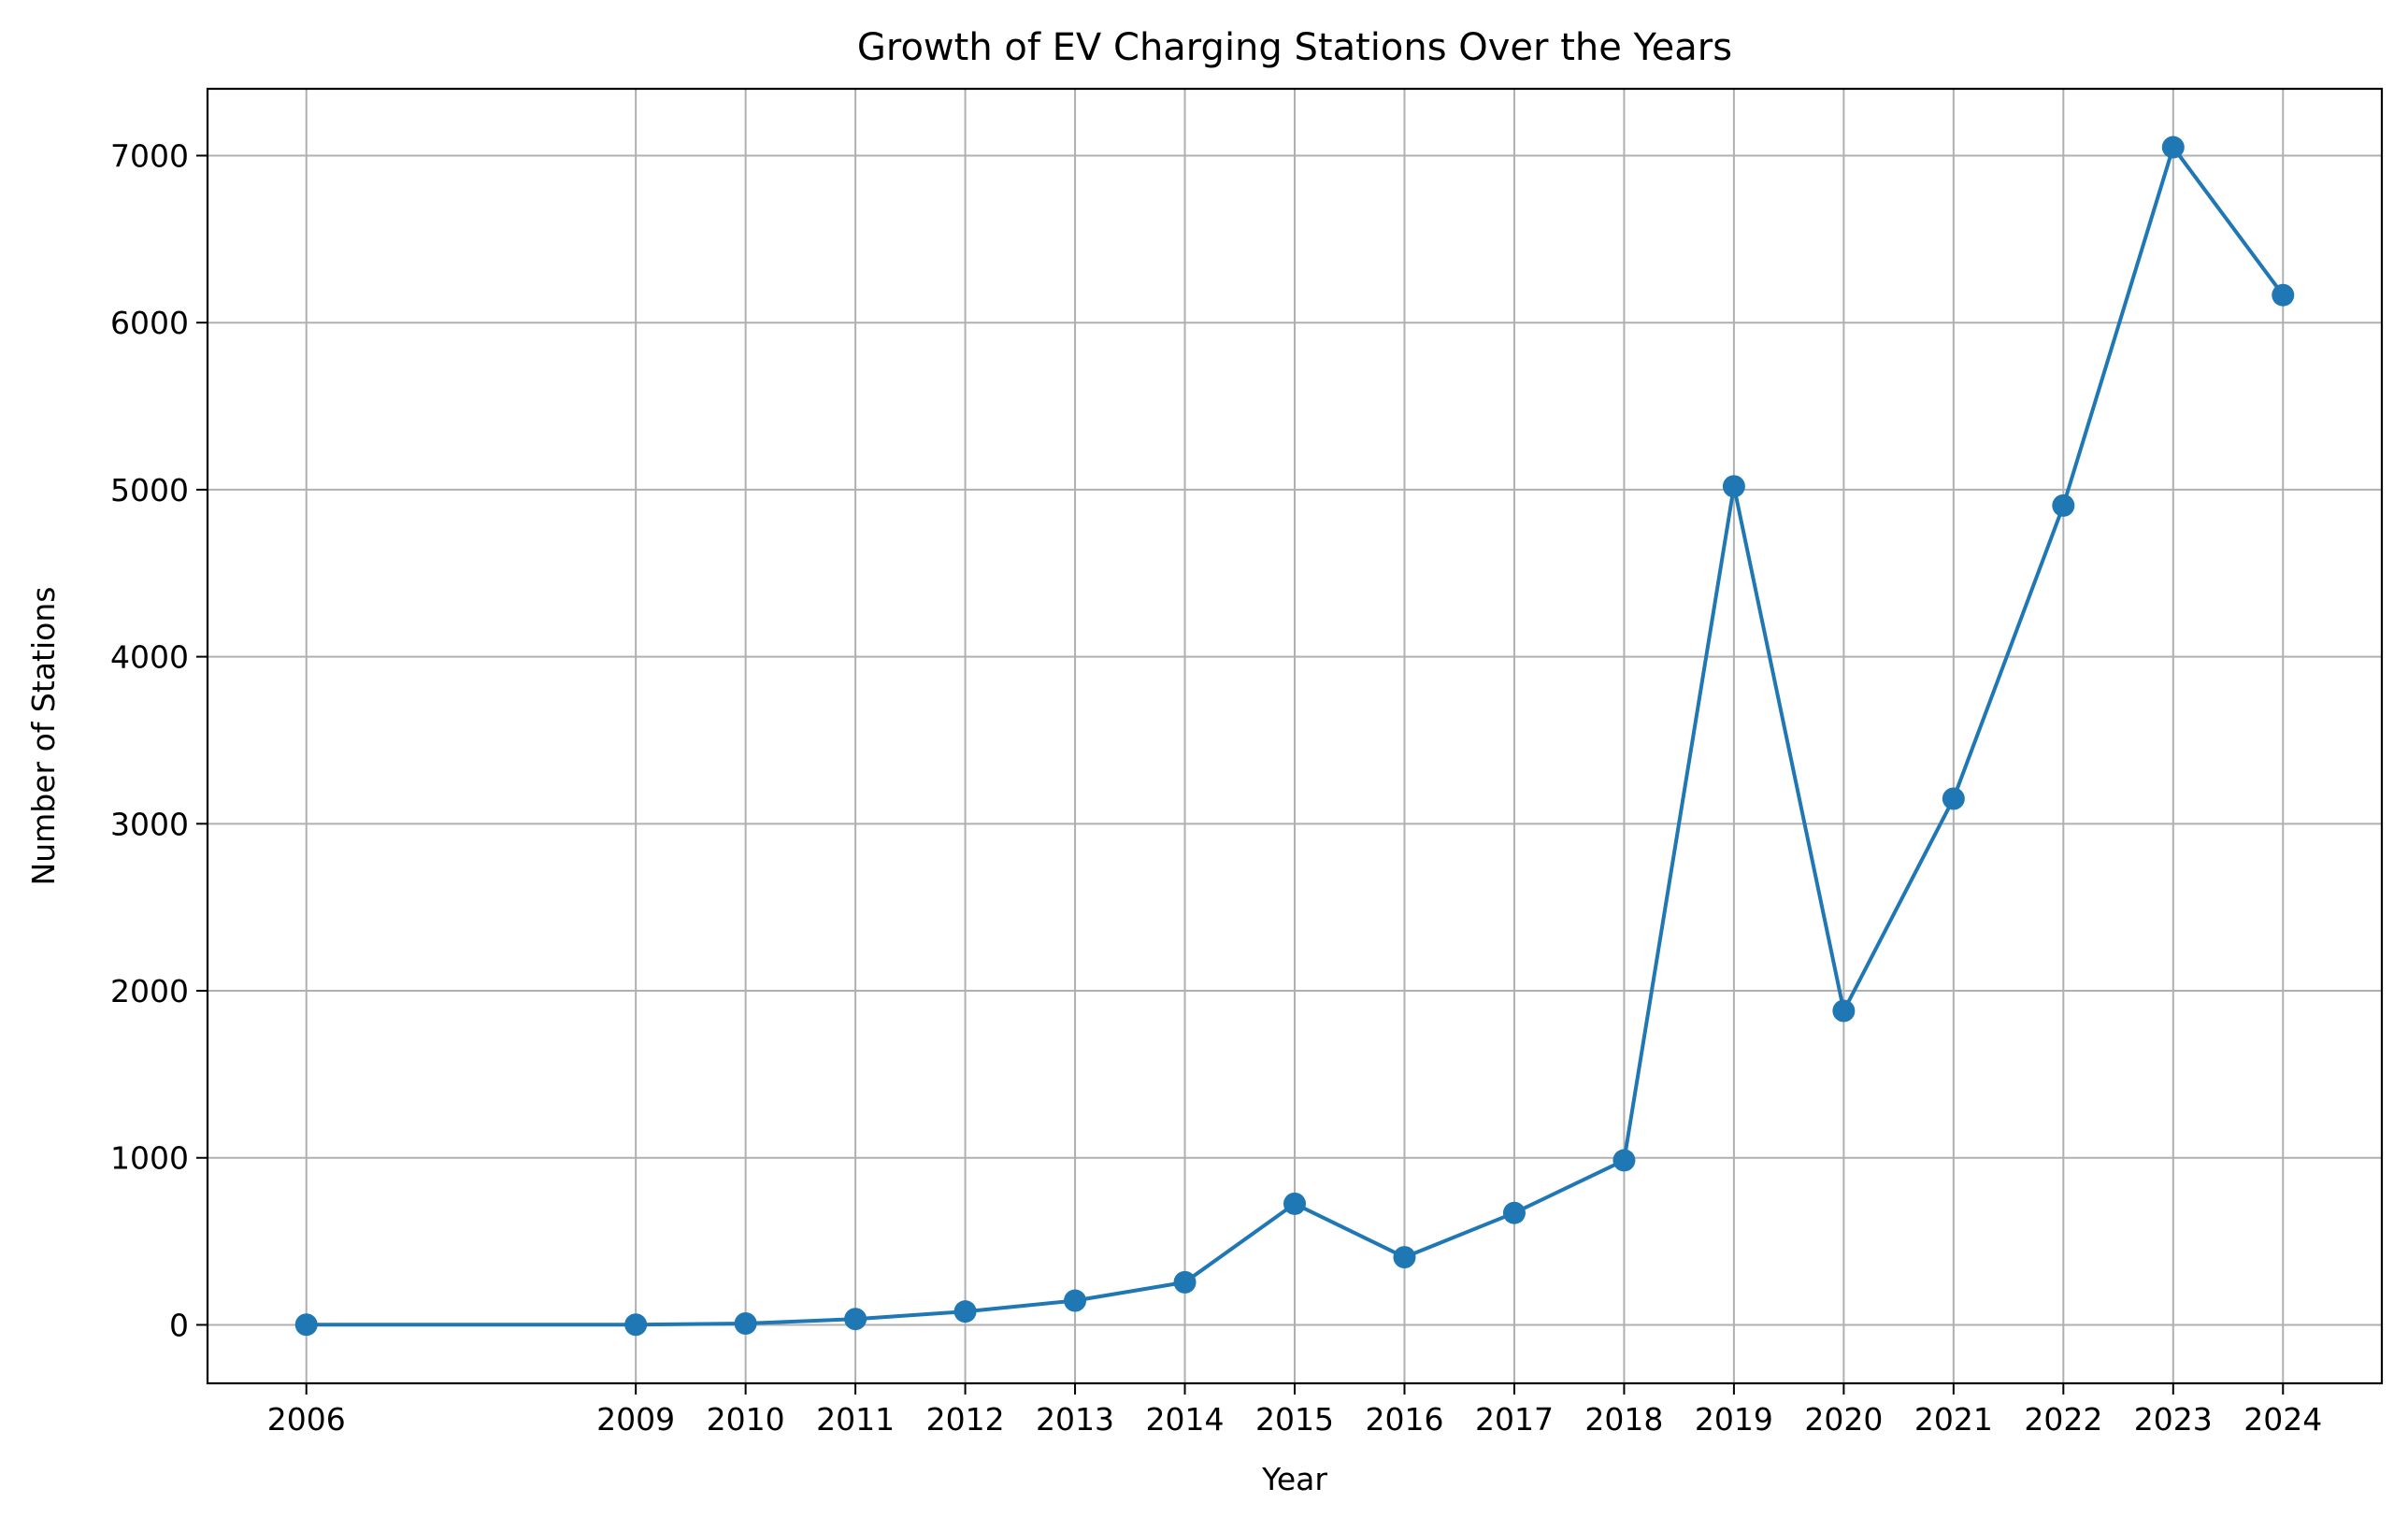  I want to click on y-tick-label: 0, so click(179, 1325).